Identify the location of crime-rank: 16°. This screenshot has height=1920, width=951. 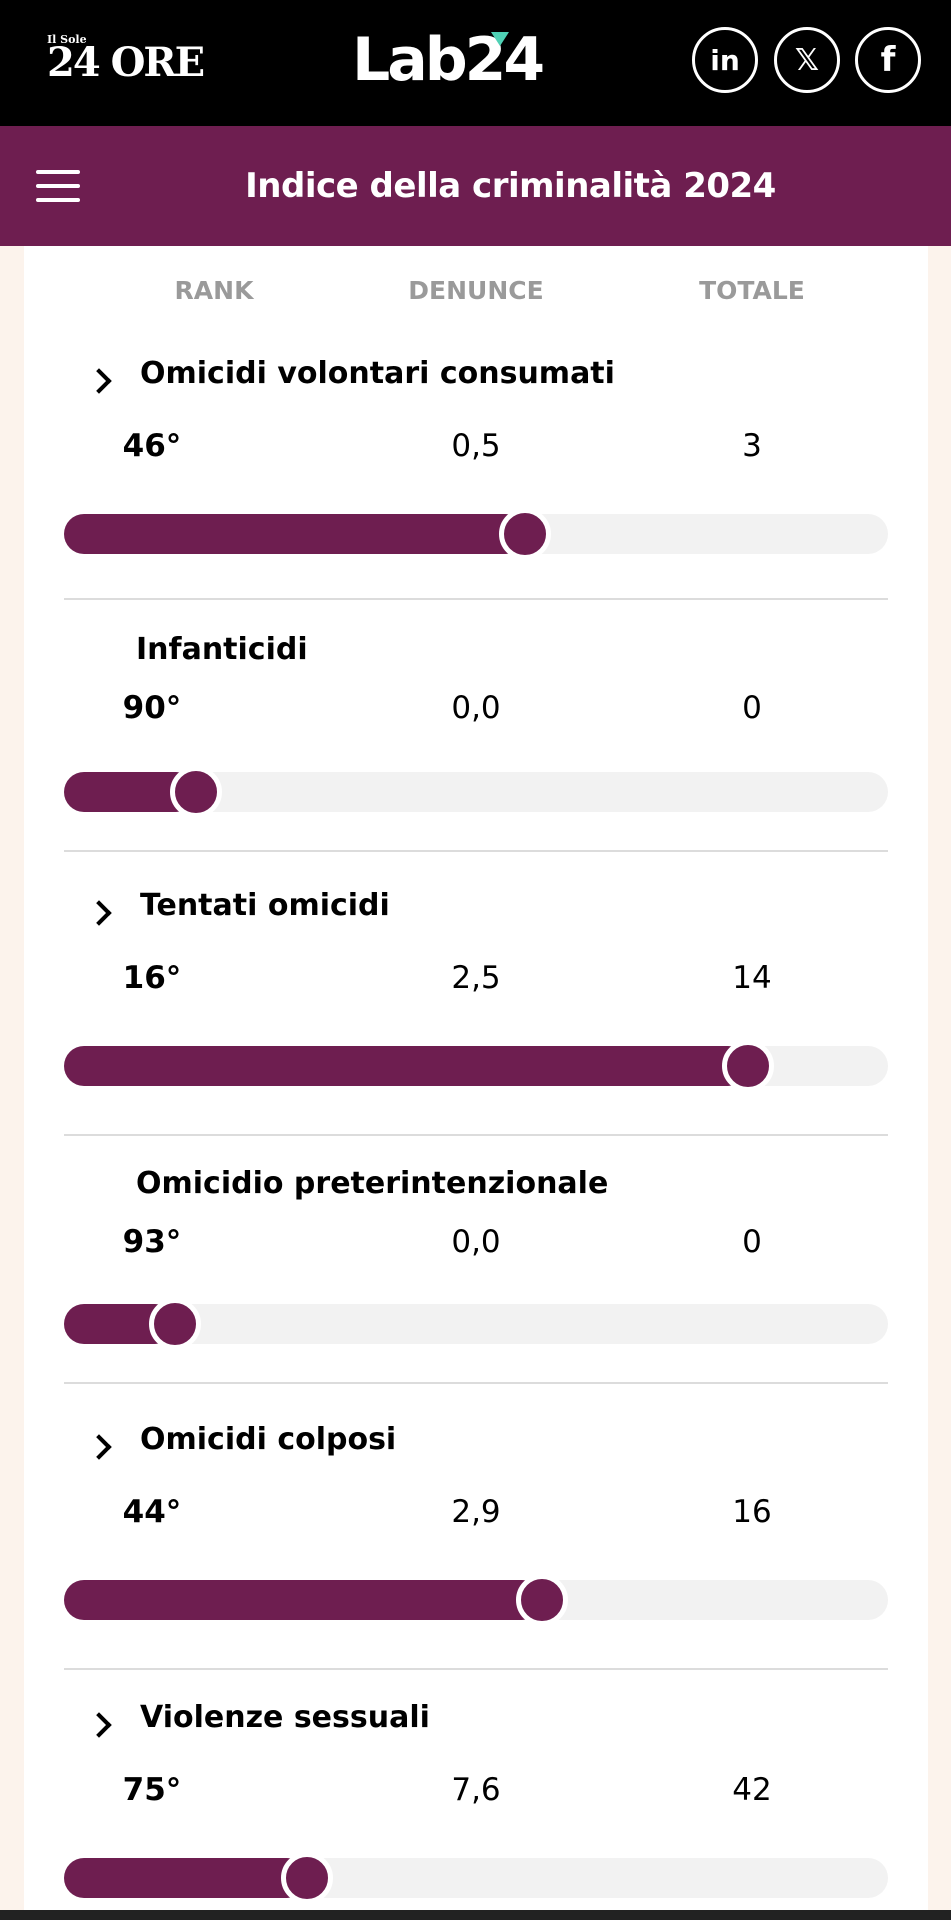
(152, 978).